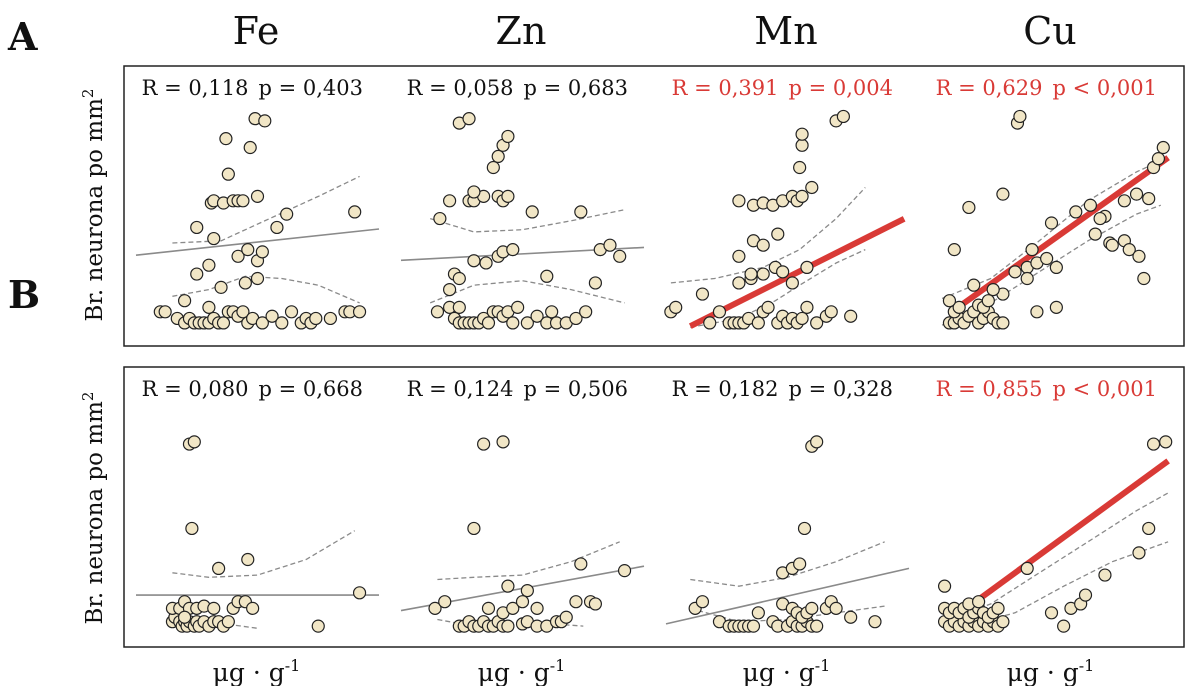 The width and height of the screenshot is (1185, 686). What do you see at coordinates (257, 505) in the screenshot?
I see `scatter-panel-b-1: R = 0,080 p = 0,668` at bounding box center [257, 505].